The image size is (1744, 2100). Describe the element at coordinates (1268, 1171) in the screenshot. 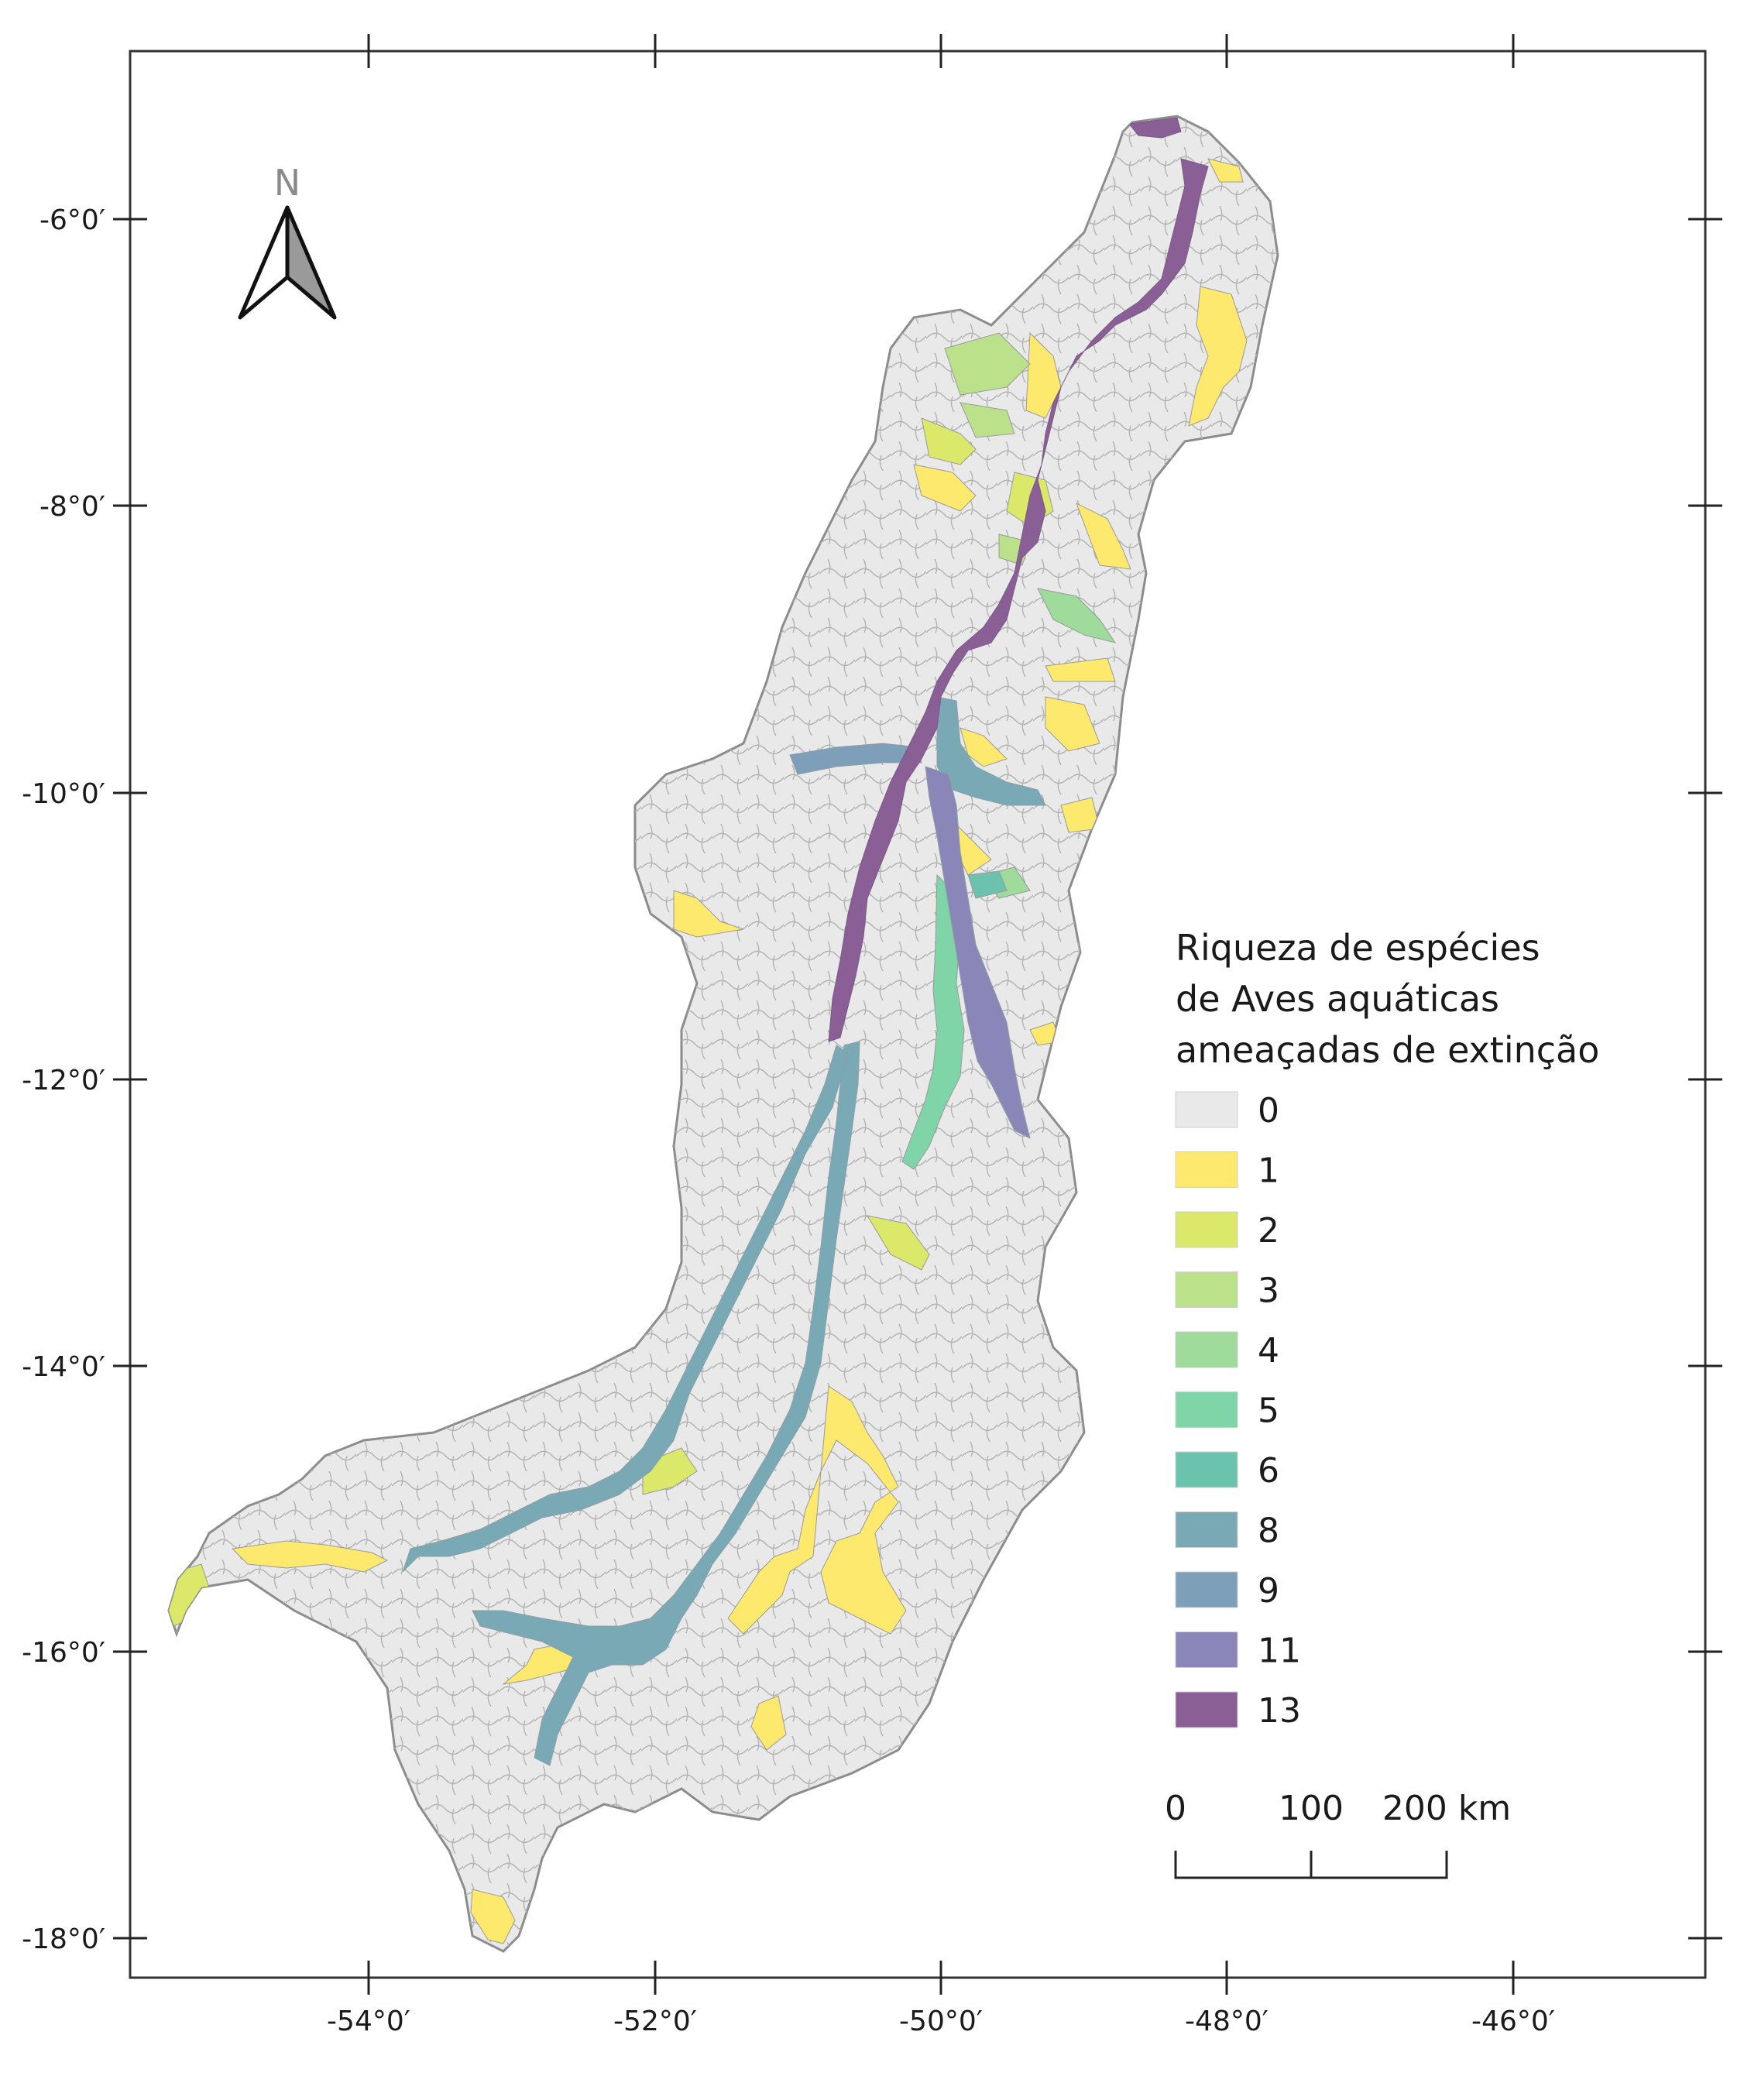

I see `legend-label: 1` at that location.